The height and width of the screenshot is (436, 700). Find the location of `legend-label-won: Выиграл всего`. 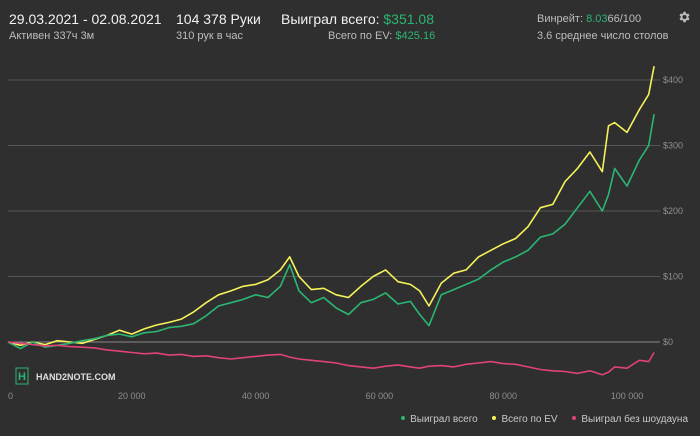

legend-label-won: Выиграл всего is located at coordinates (444, 419).